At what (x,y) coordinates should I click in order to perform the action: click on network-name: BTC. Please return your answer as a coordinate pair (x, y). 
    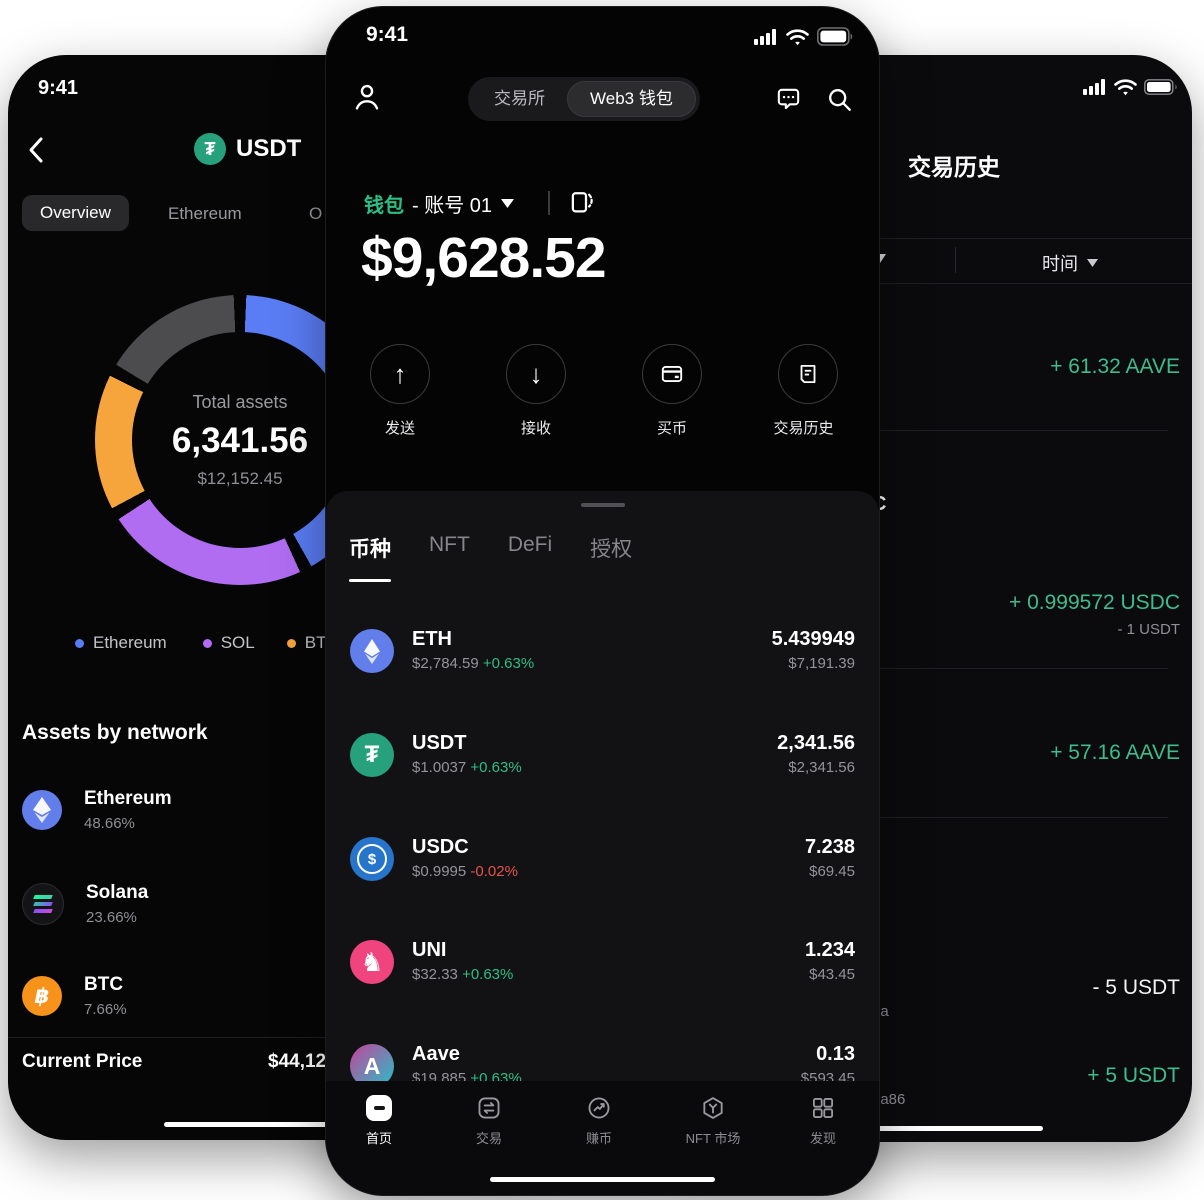
    Looking at the image, I should click on (104, 984).